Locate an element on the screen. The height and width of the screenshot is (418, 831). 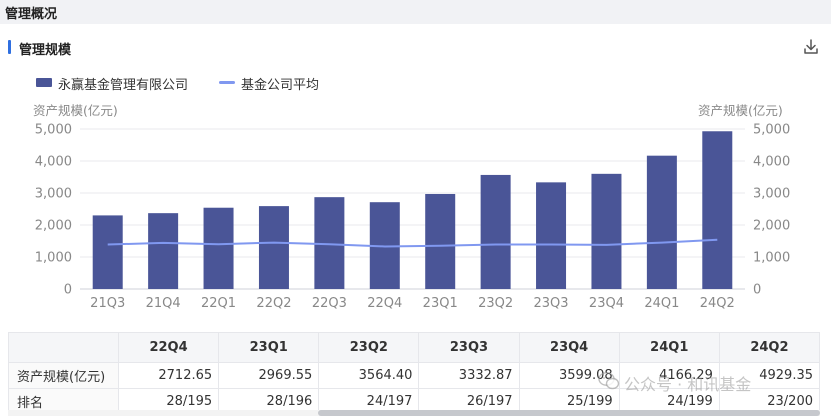
wechat-icon is located at coordinates (609, 381).